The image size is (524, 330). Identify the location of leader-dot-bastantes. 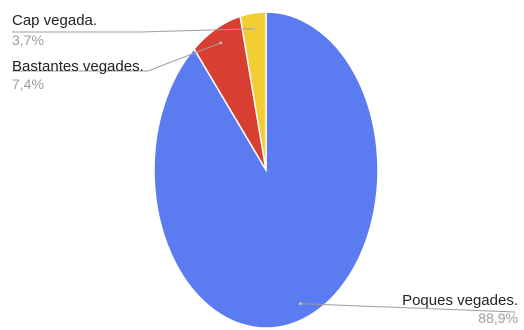
(220, 42).